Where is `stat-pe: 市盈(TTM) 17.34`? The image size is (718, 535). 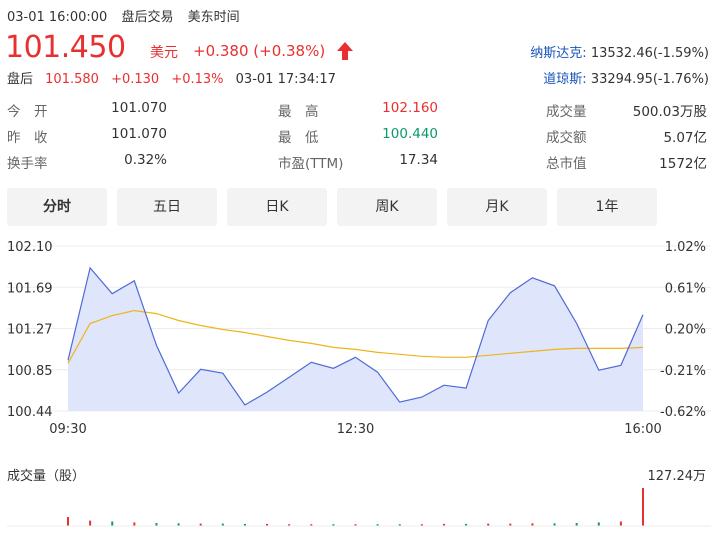
stat-pe: 市盈(TTM) 17.34 is located at coordinates (358, 162).